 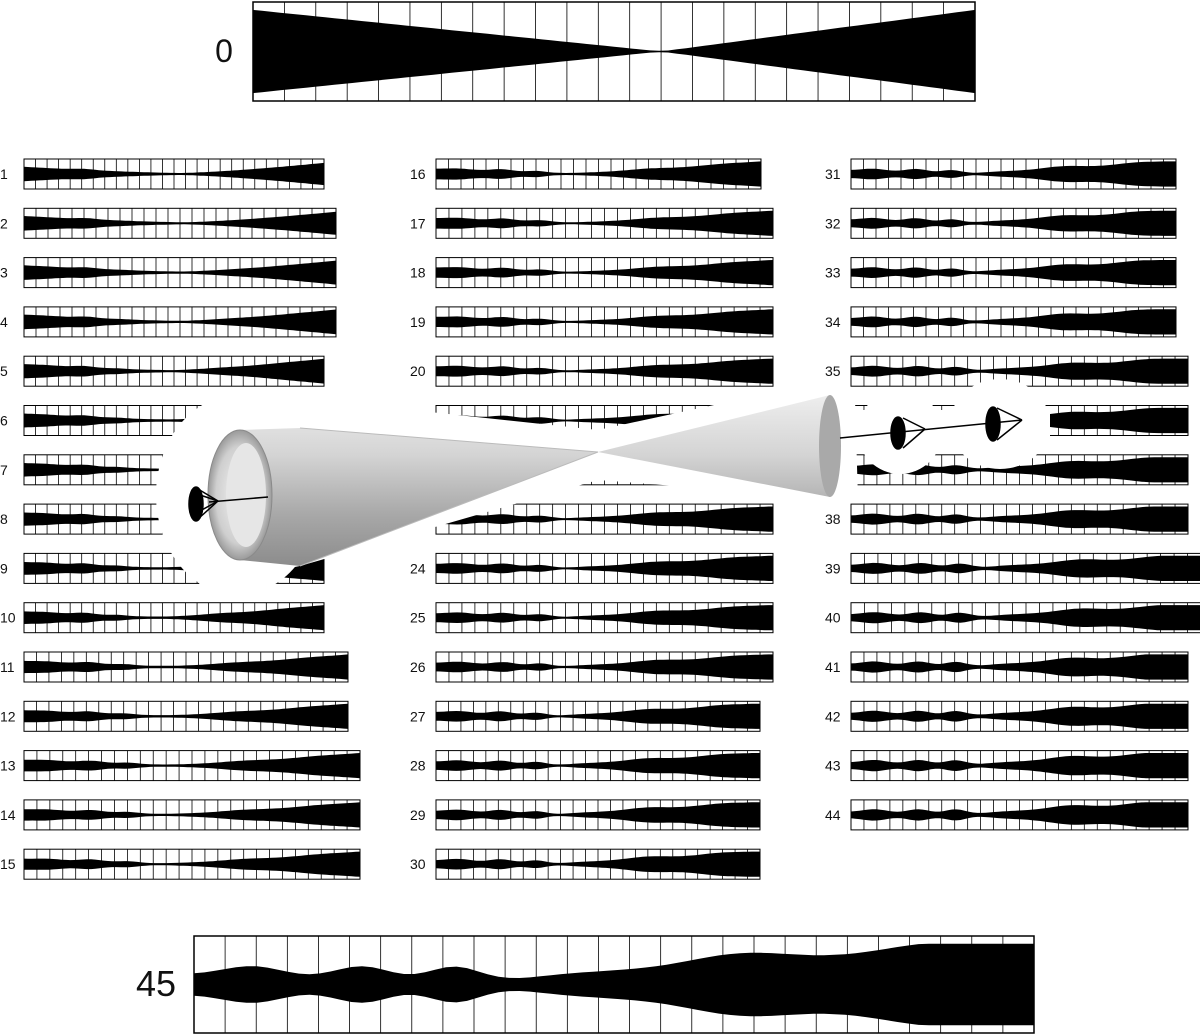 I want to click on profile-label: 15, so click(x=8, y=864).